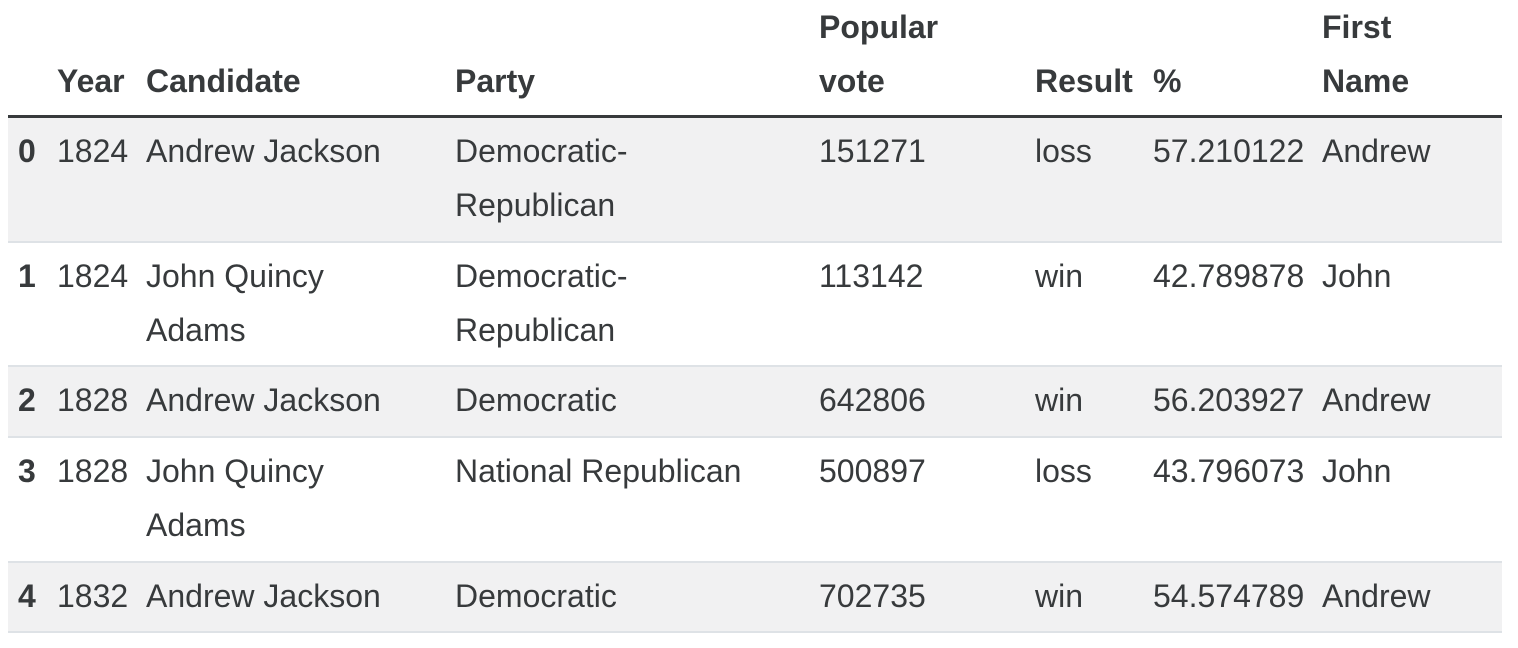 This screenshot has height=648, width=1518. What do you see at coordinates (32, 304) in the screenshot?
I see `cell-row-index: 1` at bounding box center [32, 304].